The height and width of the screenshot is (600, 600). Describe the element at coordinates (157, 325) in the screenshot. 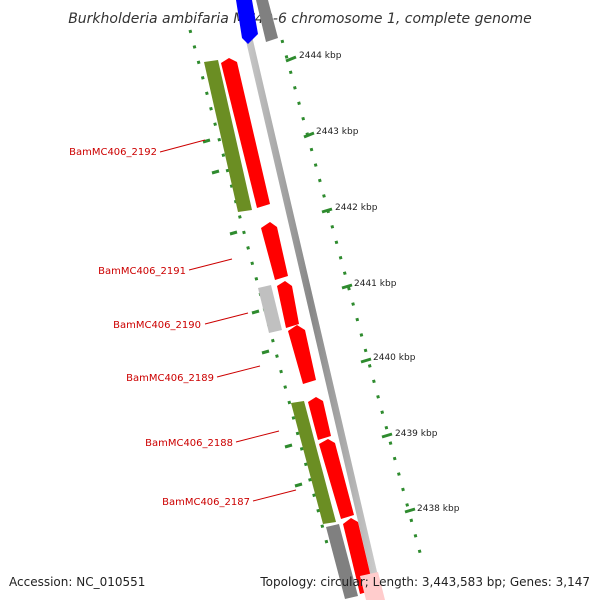

I see `gene-label: BamMC406_2190` at that location.